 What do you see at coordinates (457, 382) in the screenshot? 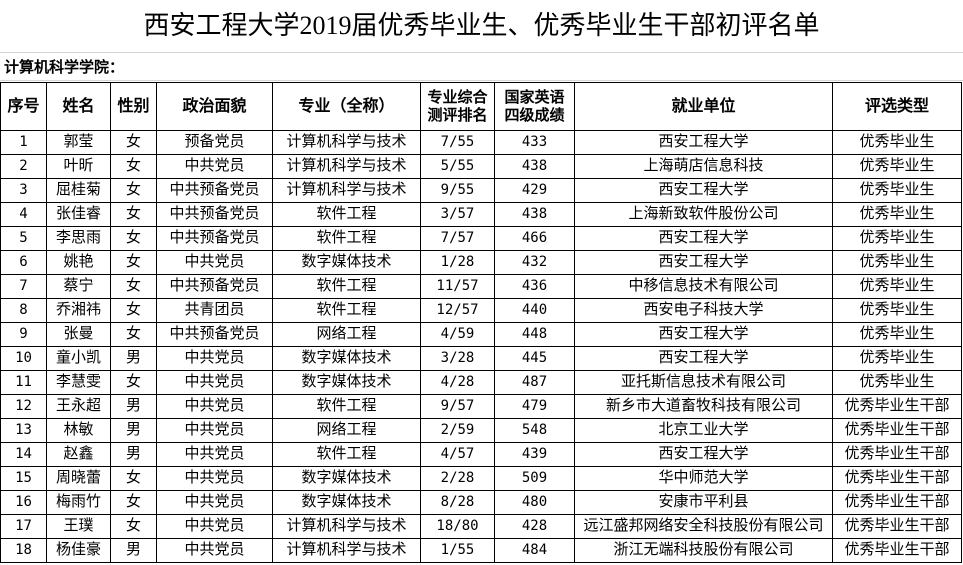
I see `cell-rank: 4/28` at bounding box center [457, 382].